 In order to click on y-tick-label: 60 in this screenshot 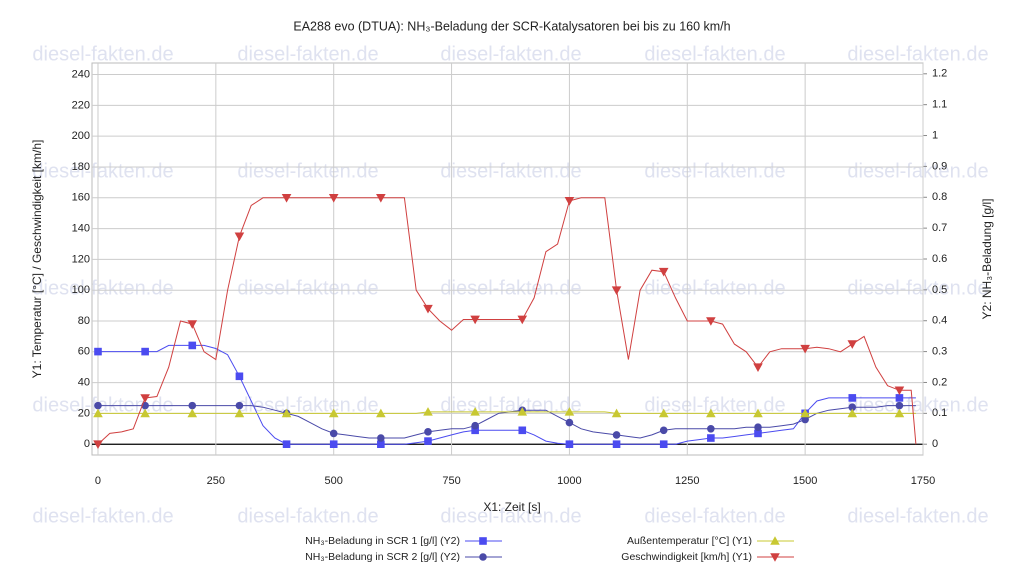, I will do `click(84, 352)`.